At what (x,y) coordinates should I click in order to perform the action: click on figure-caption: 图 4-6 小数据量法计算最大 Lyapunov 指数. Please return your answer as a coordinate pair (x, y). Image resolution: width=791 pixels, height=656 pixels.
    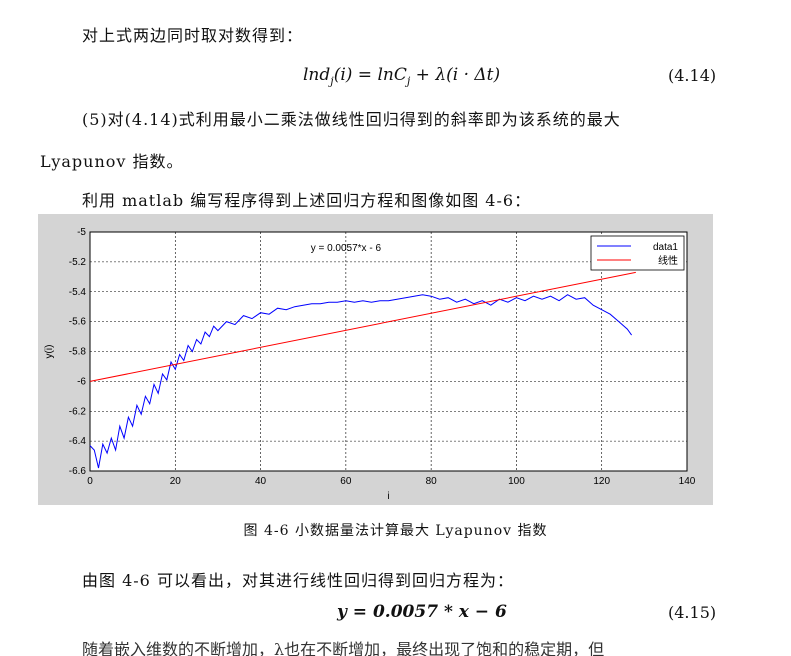
    Looking at the image, I should click on (395, 531).